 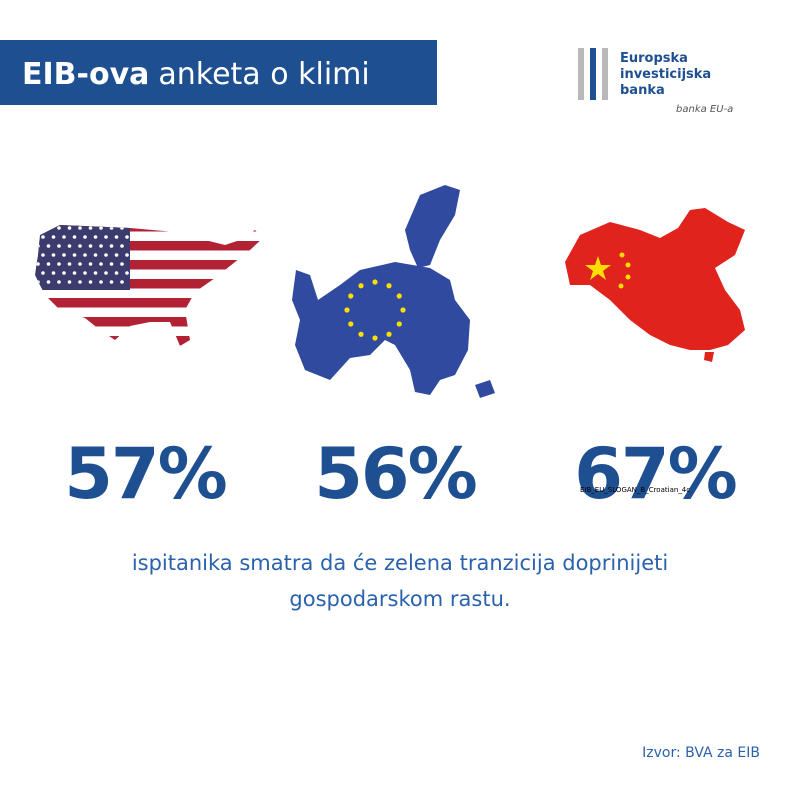 I want to click on stat-value: 56%, so click(x=395, y=474).